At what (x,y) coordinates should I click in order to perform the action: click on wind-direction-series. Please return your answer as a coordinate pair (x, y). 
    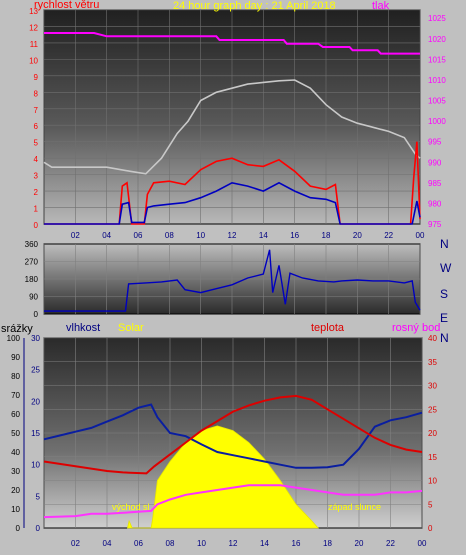
    Looking at the image, I should click on (232, 280).